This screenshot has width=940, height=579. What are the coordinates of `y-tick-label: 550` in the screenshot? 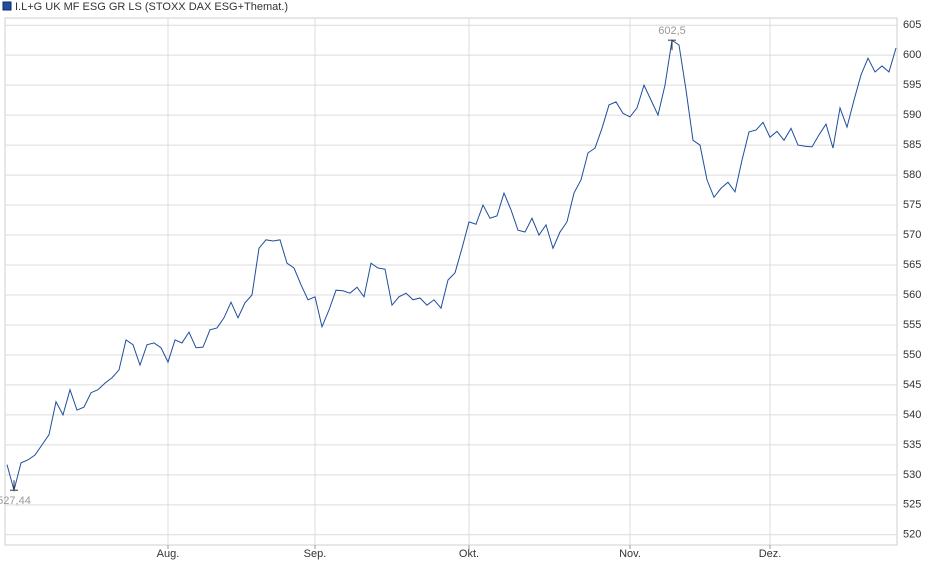 It's located at (912, 355).